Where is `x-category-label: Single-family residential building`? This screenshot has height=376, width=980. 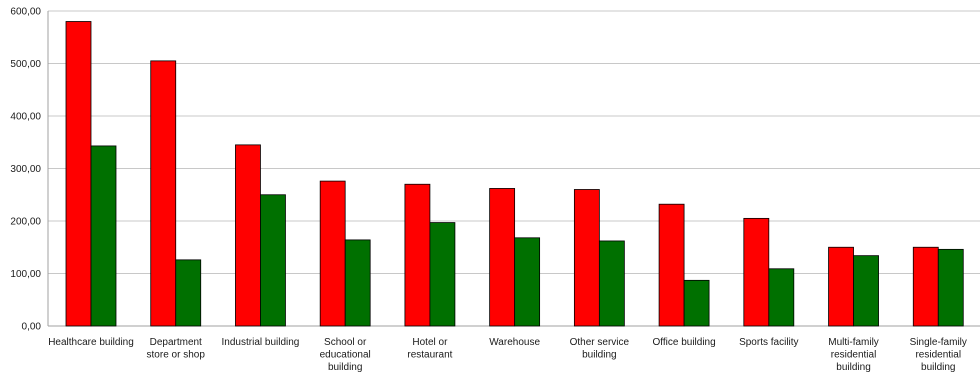 x-category-label: Single-family residential building is located at coordinates (938, 355).